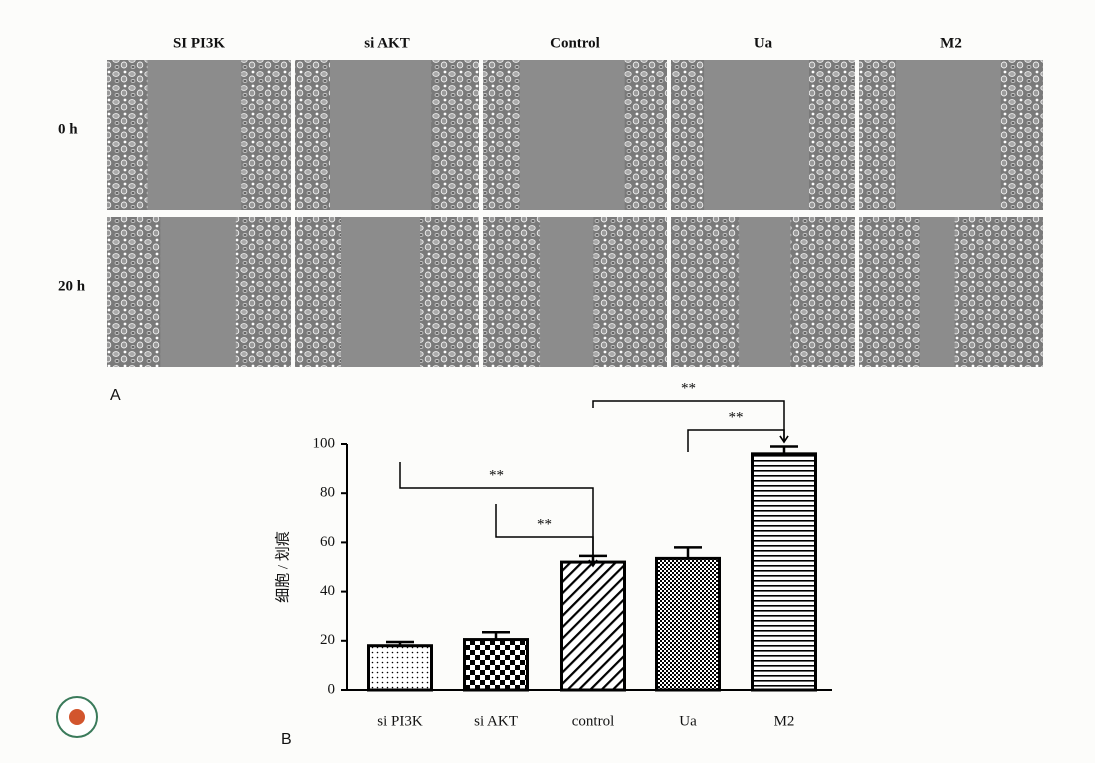  Describe the element at coordinates (199, 43) in the screenshot. I see `column-label: SI PI3K` at that location.